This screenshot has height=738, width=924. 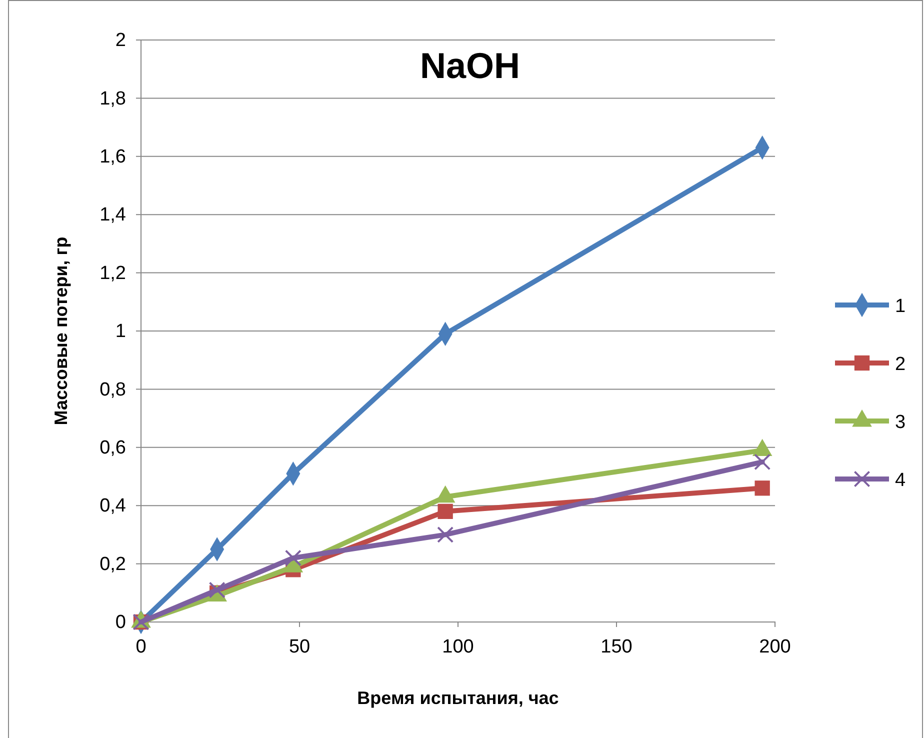 I want to click on y-tick-label: 0,6, so click(x=113, y=447).